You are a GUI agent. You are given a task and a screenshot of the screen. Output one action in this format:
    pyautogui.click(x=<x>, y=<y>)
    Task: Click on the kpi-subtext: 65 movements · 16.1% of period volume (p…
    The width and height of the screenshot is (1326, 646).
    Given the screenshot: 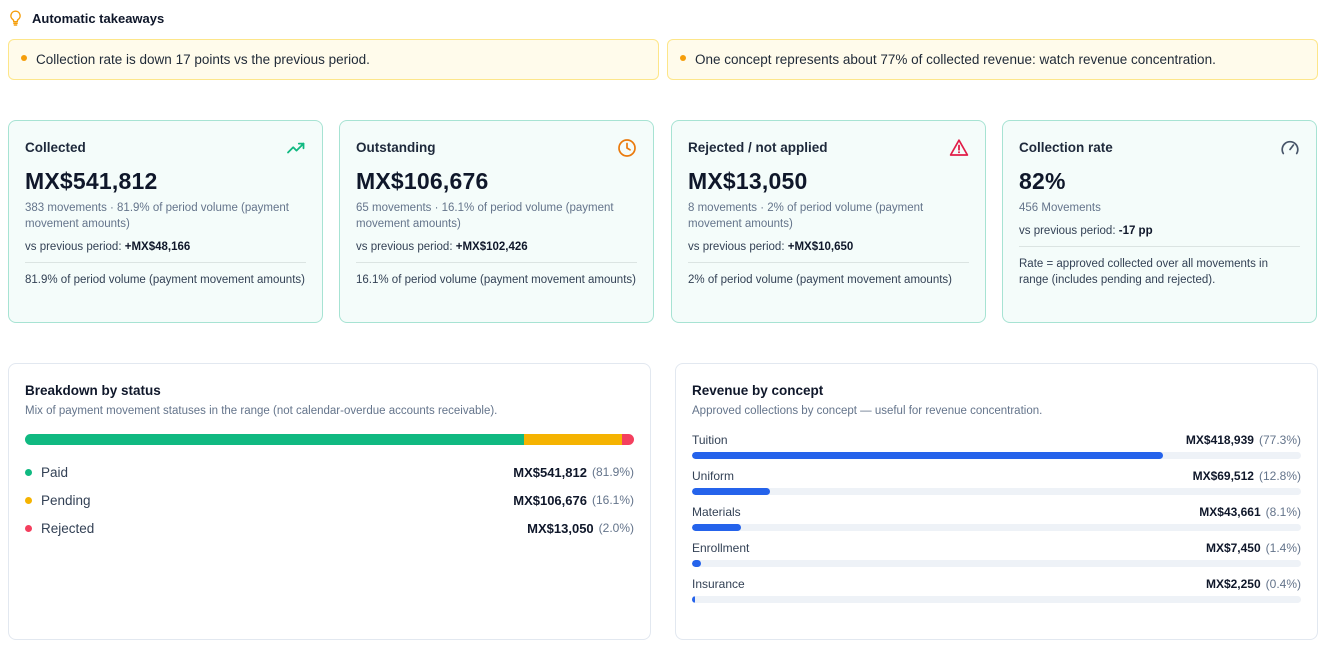 What is the action you would take?
    pyautogui.click(x=485, y=216)
    